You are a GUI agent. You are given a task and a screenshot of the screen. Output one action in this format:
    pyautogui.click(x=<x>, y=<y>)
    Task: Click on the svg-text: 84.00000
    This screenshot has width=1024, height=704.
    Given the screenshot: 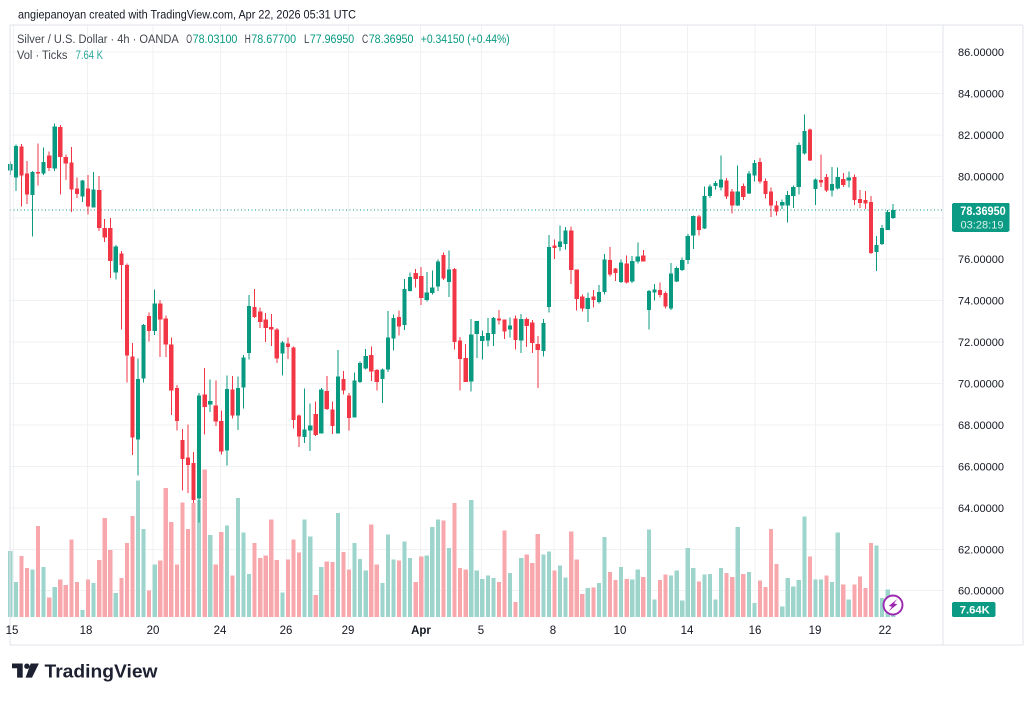 What is the action you would take?
    pyautogui.click(x=981, y=94)
    